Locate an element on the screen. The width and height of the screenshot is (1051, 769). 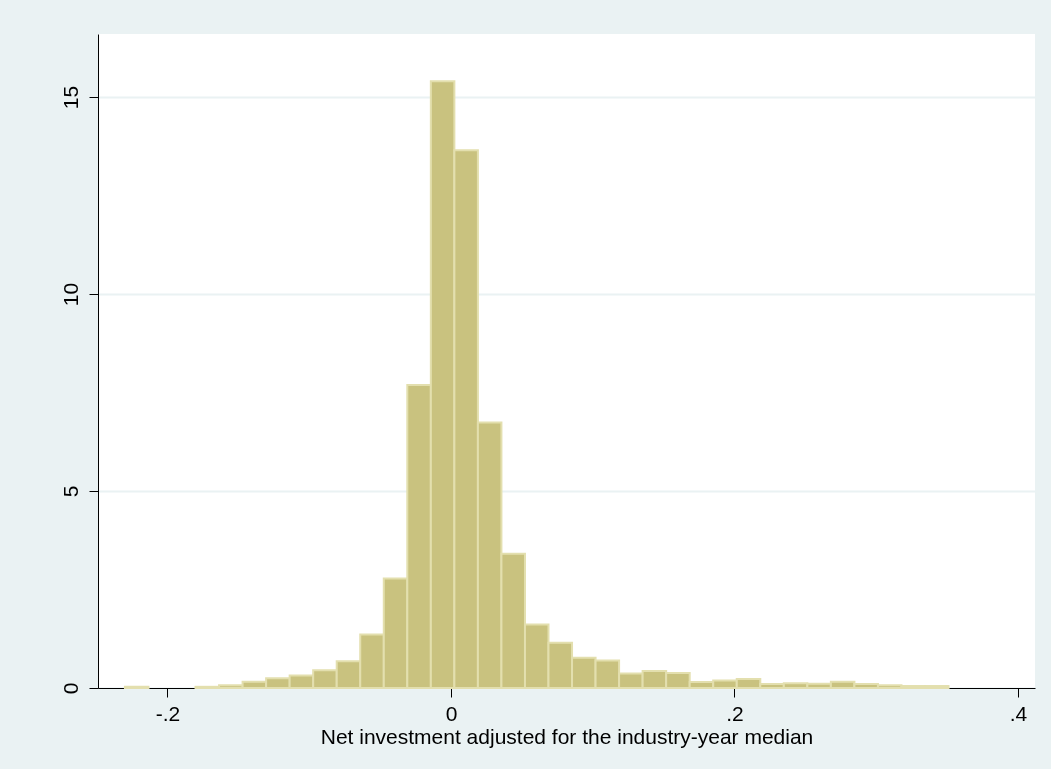
x-tick-label: .4 is located at coordinates (1018, 713).